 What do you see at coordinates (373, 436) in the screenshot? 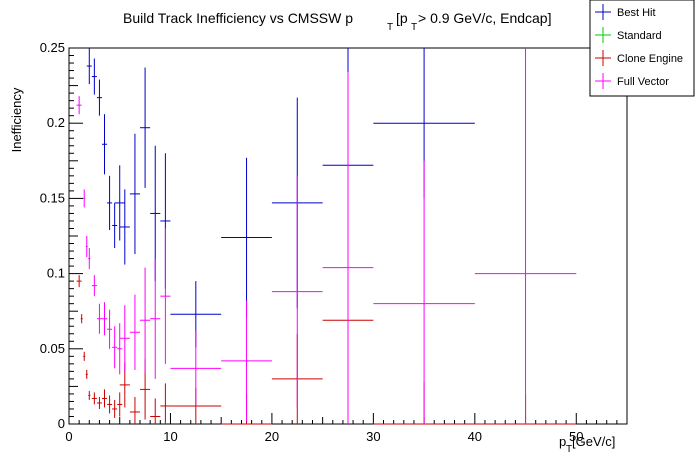
I see `x-tick-label: 30` at bounding box center [373, 436].